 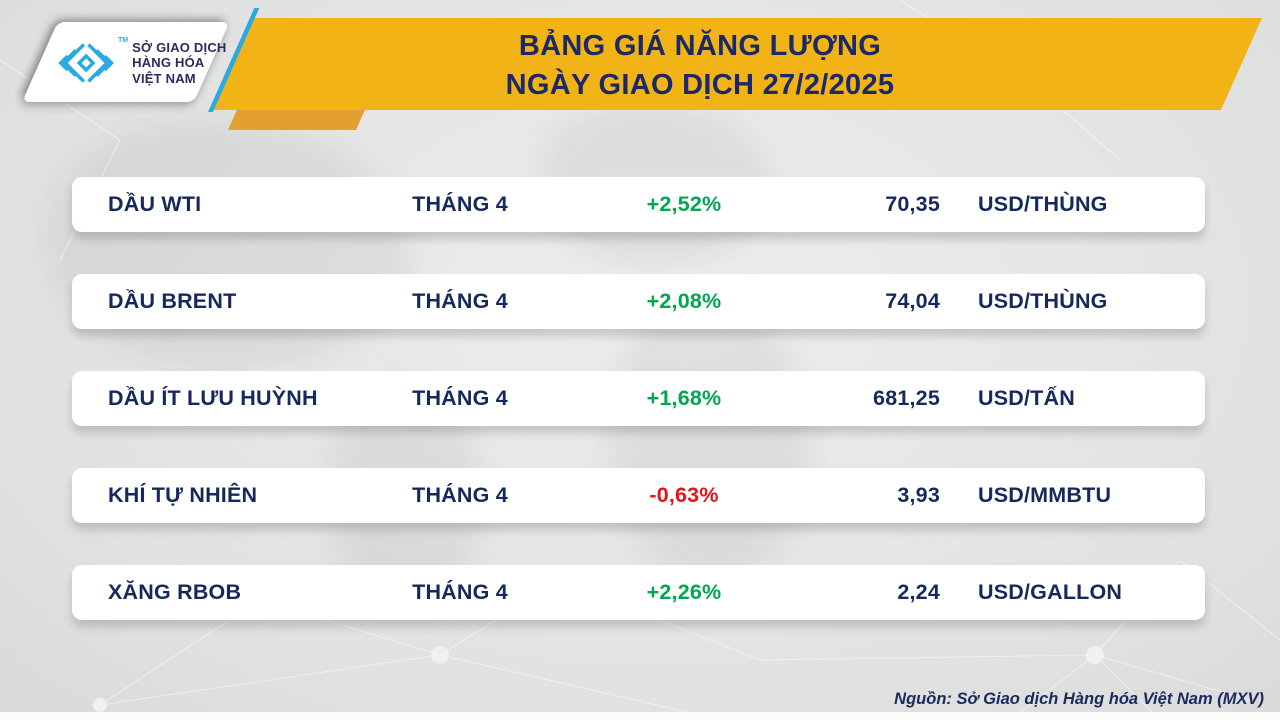 I want to click on commodity-name: DẦU WTI, so click(x=155, y=204).